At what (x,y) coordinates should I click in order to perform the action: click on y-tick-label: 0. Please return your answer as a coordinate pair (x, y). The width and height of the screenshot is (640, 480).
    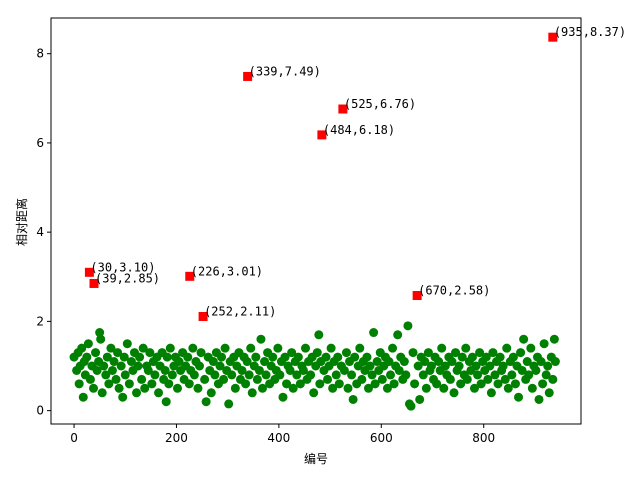
    Looking at the image, I should click on (40, 411).